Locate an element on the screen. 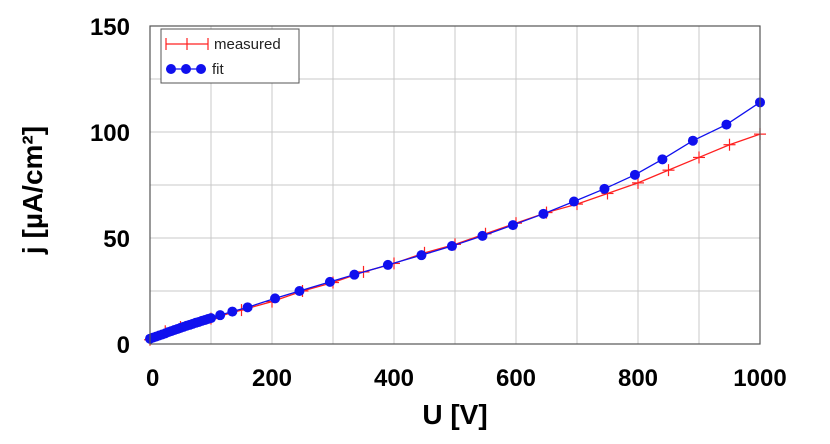 The image size is (830, 444). x-tick-label: 400 is located at coordinates (394, 378).